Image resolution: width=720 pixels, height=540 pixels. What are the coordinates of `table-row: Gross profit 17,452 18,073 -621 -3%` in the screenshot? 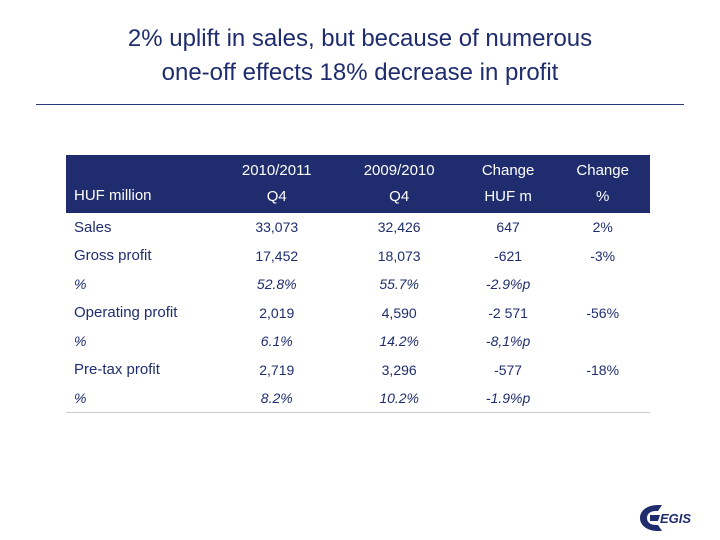 It's located at (358, 256).